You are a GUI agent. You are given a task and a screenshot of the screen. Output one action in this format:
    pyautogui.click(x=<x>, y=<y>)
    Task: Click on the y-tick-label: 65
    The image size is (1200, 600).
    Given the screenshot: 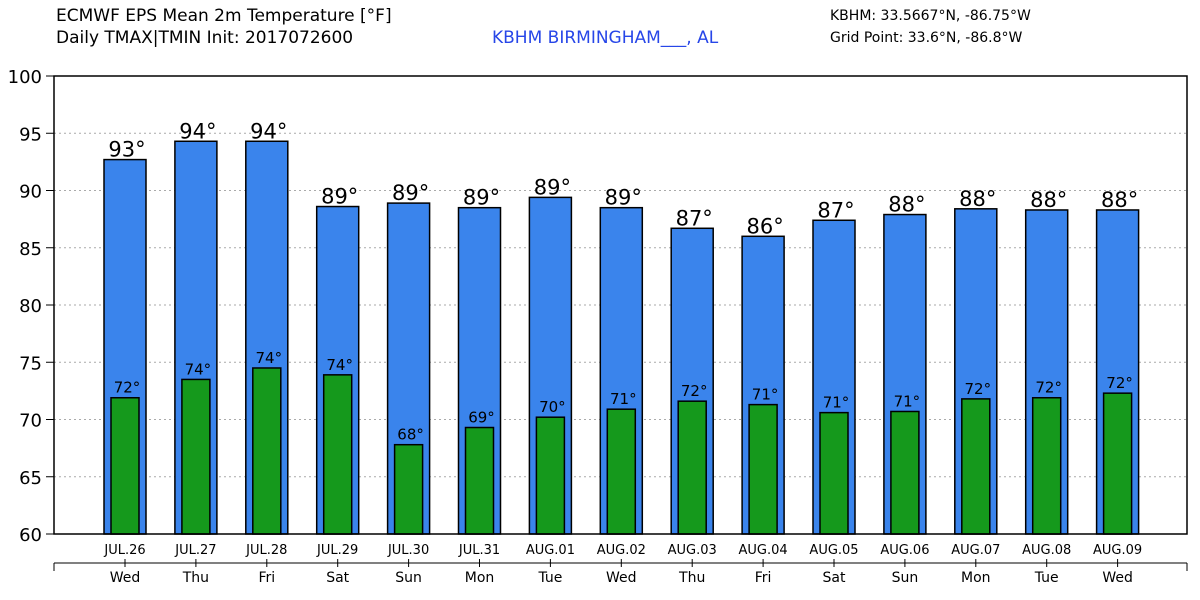 What is the action you would take?
    pyautogui.click(x=30, y=478)
    